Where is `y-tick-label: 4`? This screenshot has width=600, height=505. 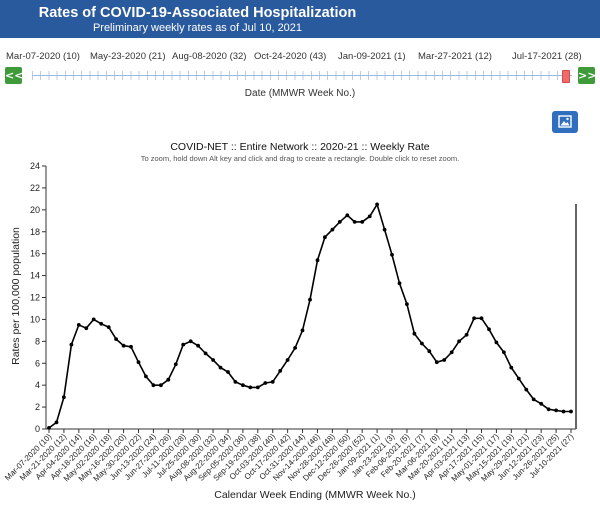
y-tick-label: 4 is located at coordinates (37, 385).